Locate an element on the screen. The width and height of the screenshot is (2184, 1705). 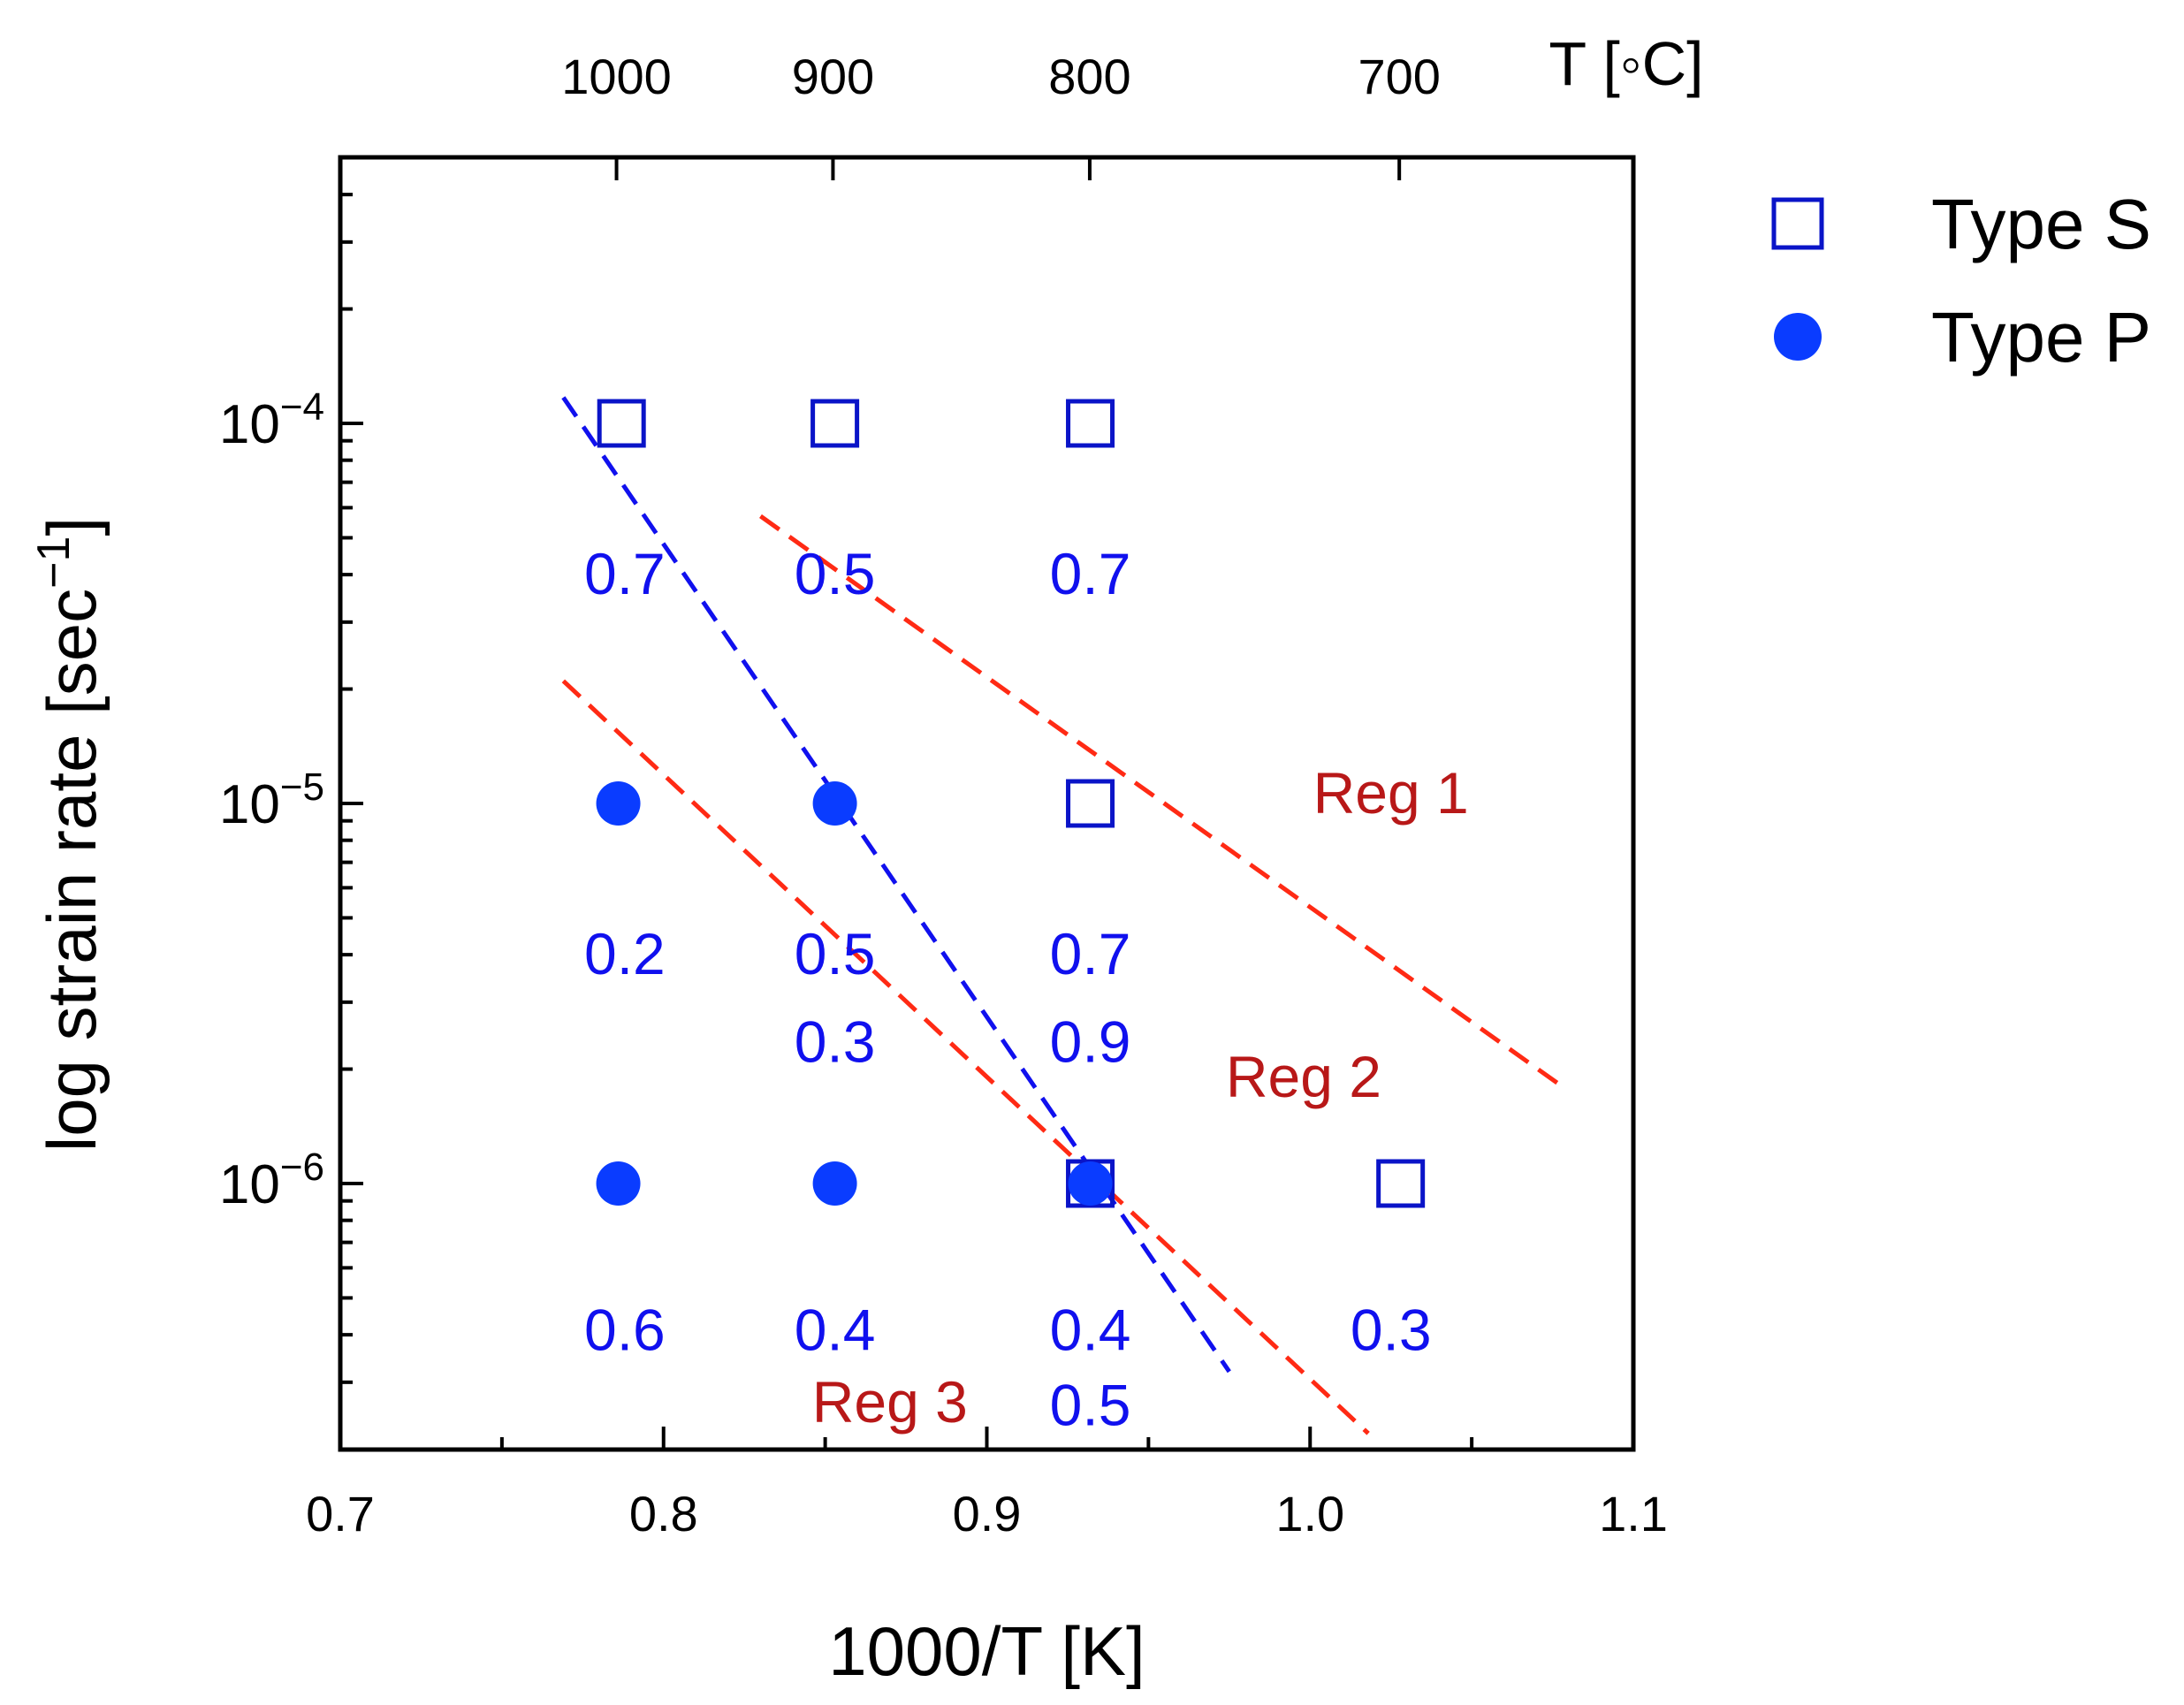
x-axis-title: 1000/T [K] is located at coordinates (986, 1651).